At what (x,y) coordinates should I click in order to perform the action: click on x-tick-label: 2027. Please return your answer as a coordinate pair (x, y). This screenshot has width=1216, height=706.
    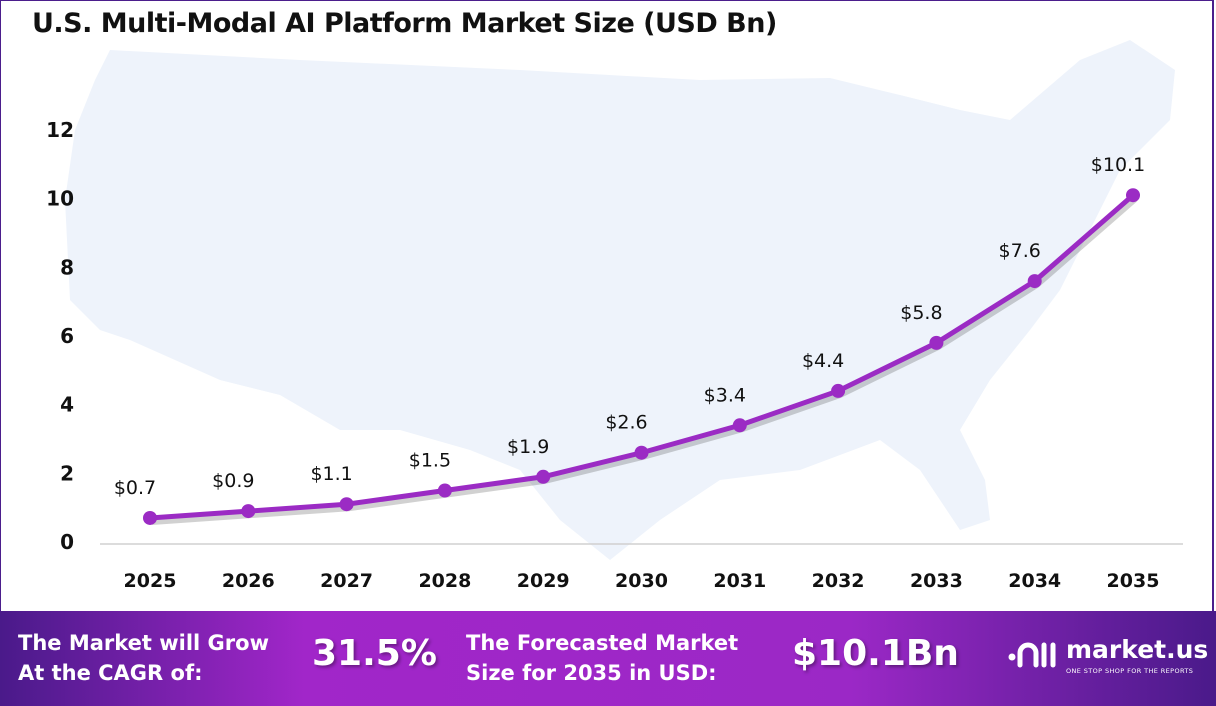
    Looking at the image, I should click on (346, 581).